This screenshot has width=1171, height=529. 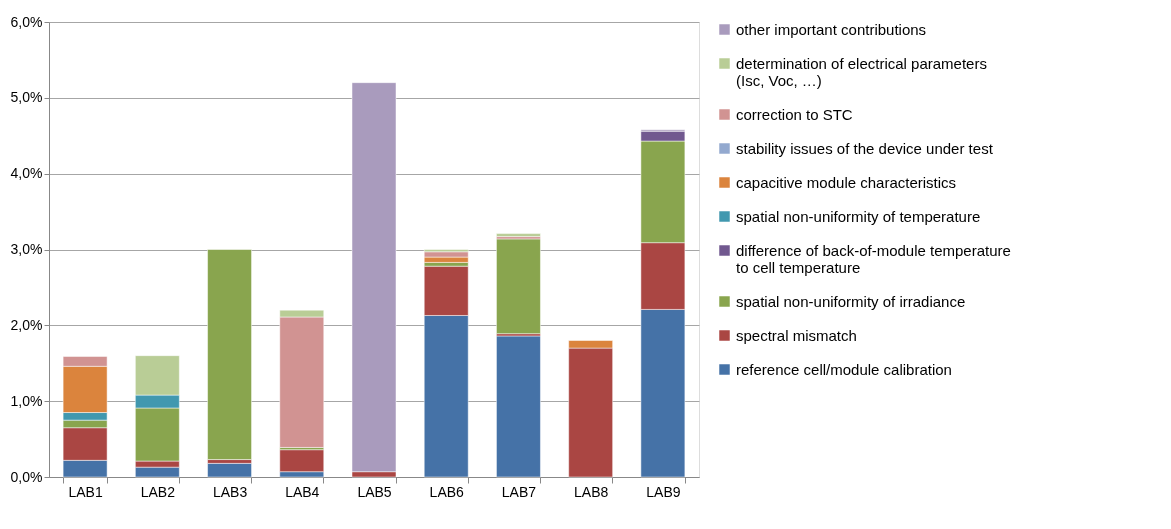 I want to click on x-tick-label: LAB1, so click(x=85, y=491).